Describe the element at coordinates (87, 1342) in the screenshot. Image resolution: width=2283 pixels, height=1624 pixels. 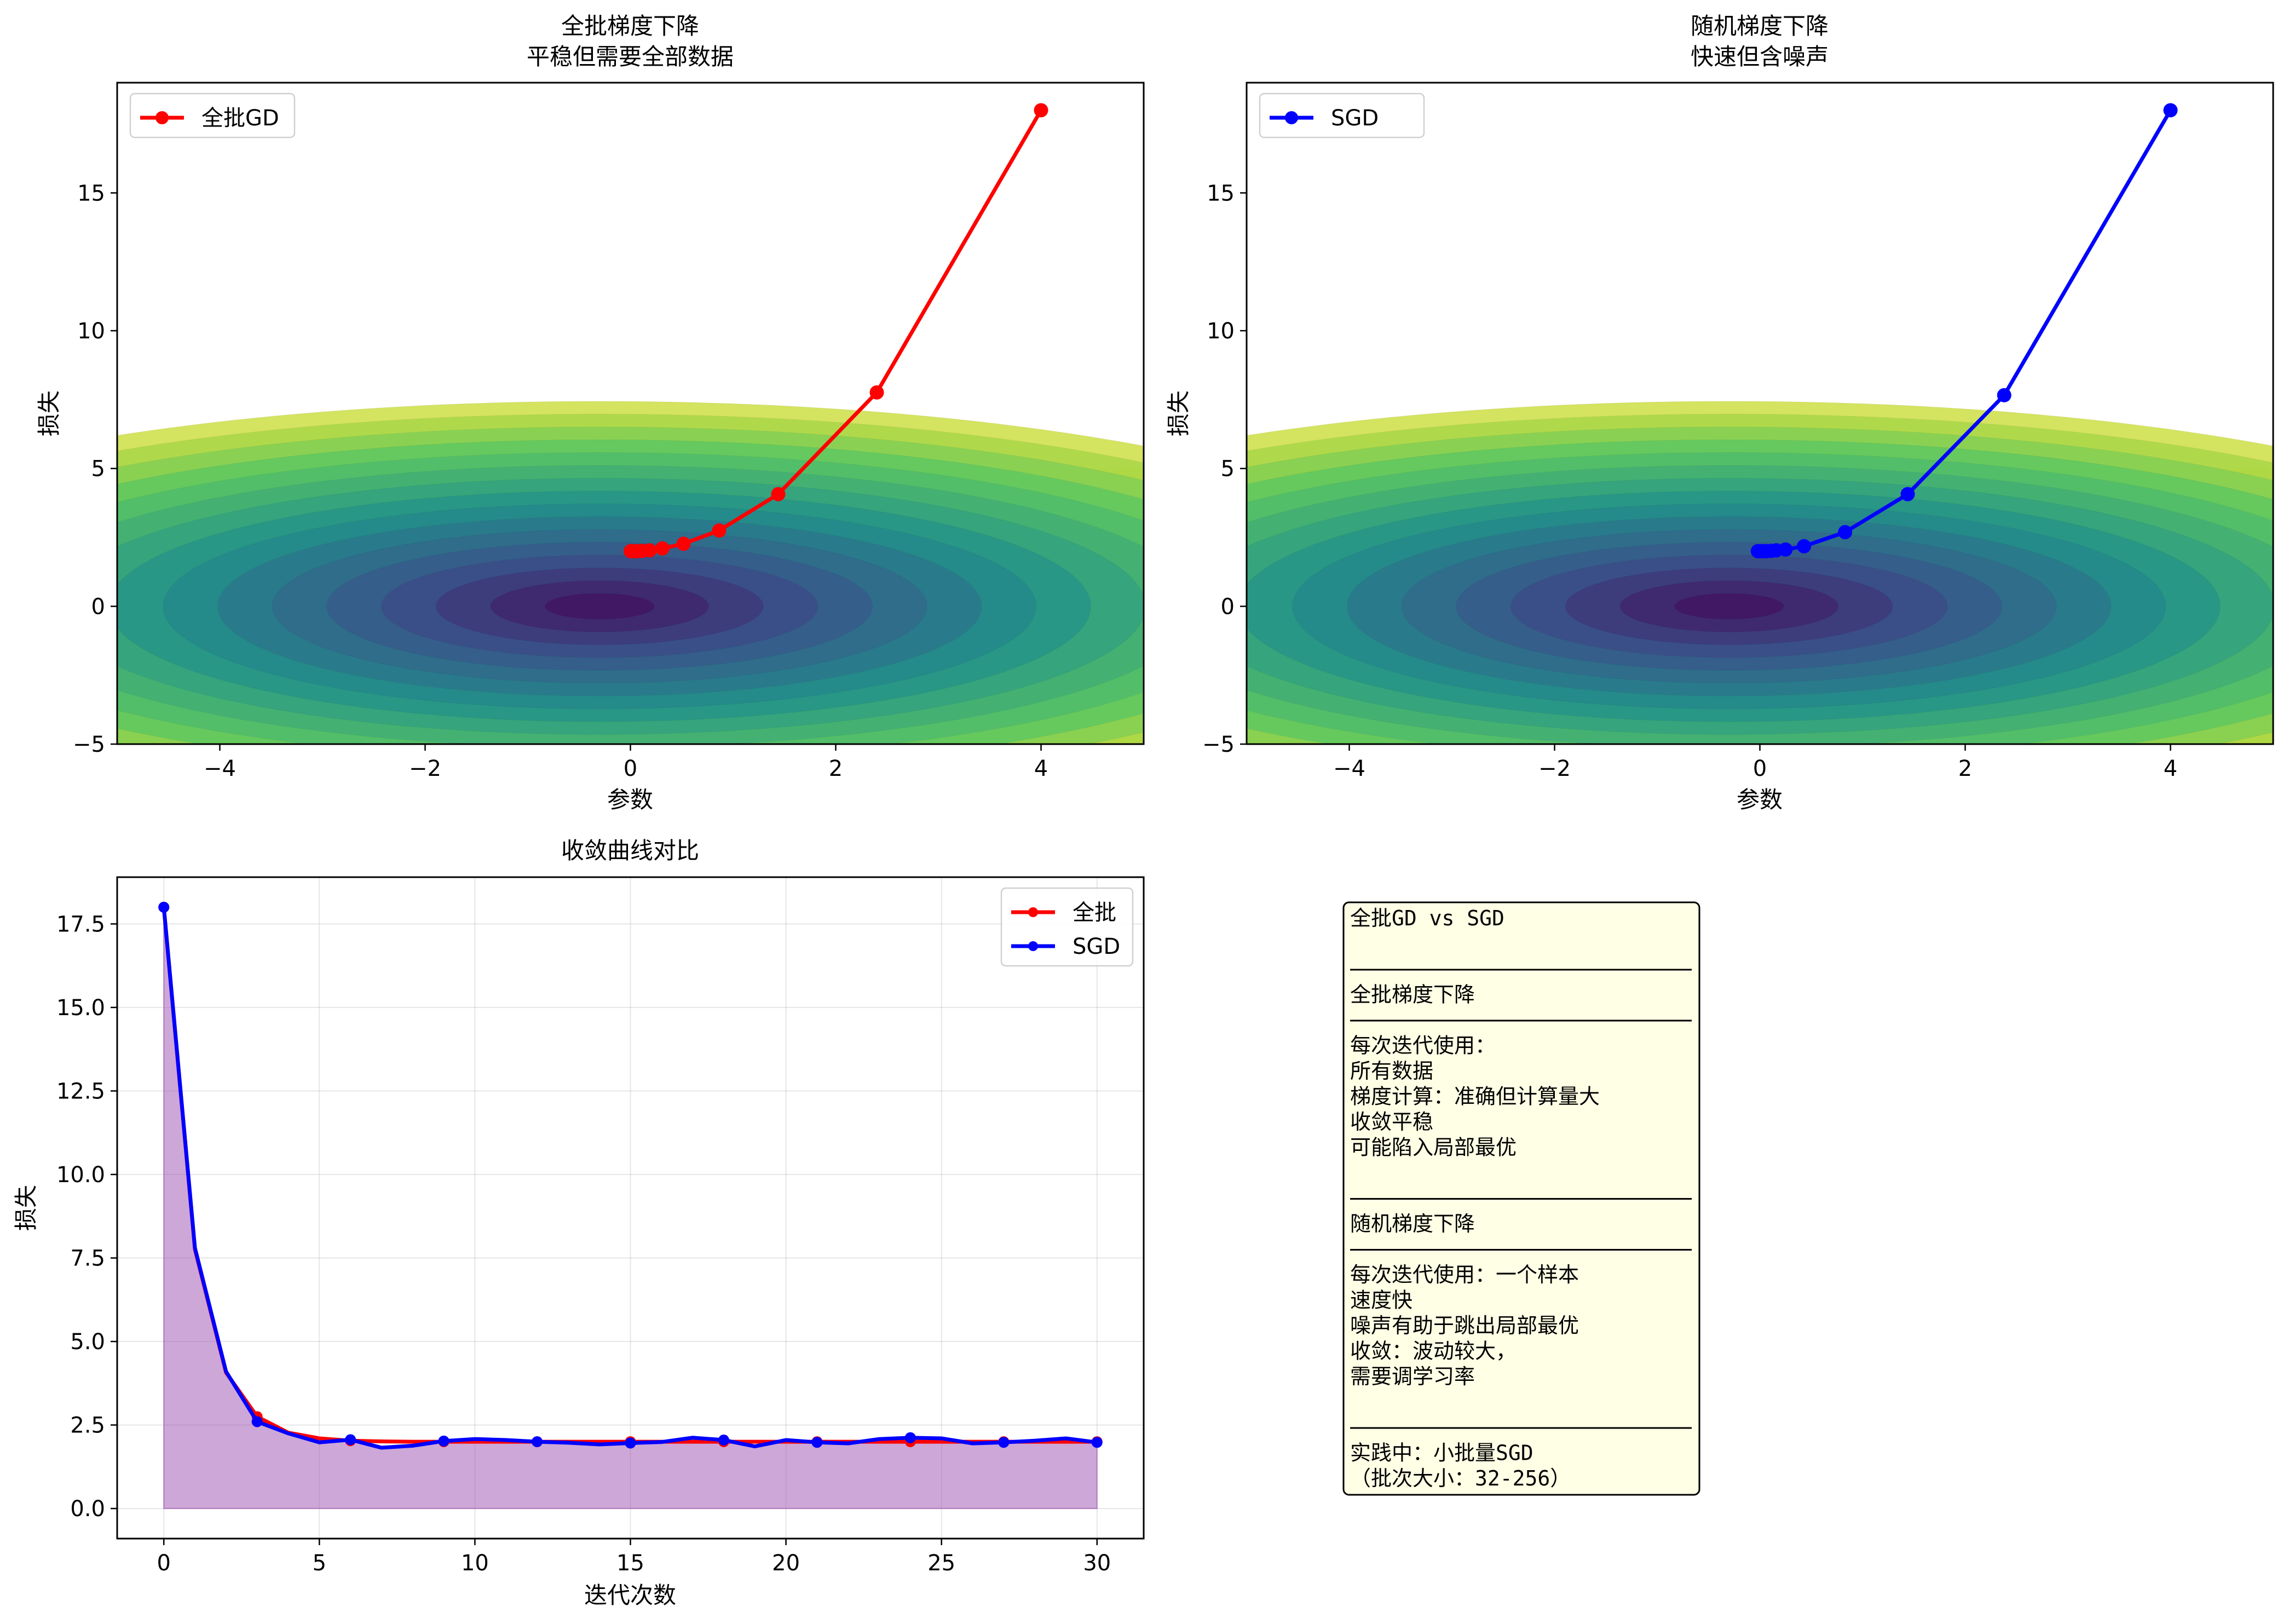
I see `y-tick-label: 5.0` at that location.